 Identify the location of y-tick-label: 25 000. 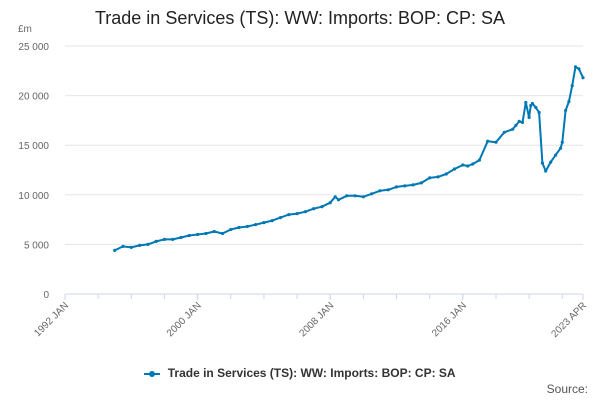
(33, 47).